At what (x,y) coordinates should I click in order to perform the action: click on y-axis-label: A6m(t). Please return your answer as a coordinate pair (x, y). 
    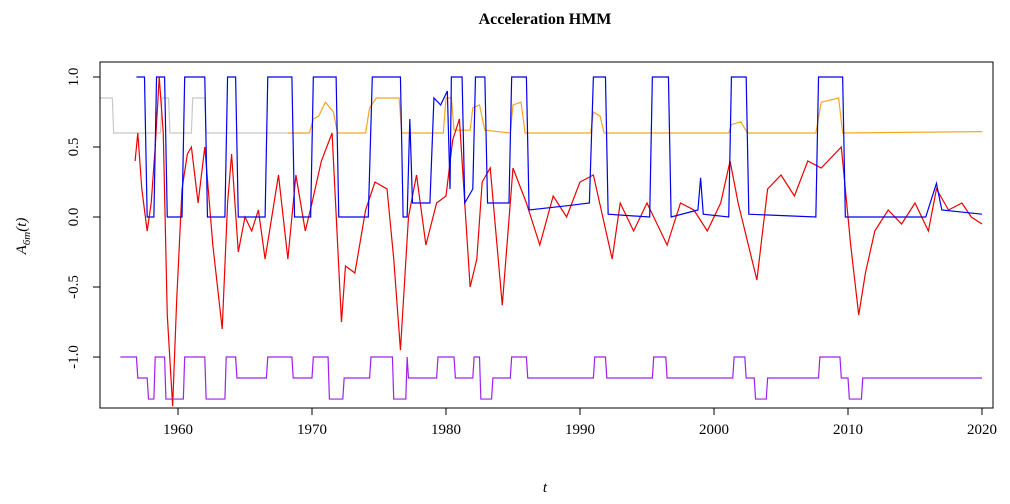
    Looking at the image, I should click on (23, 237).